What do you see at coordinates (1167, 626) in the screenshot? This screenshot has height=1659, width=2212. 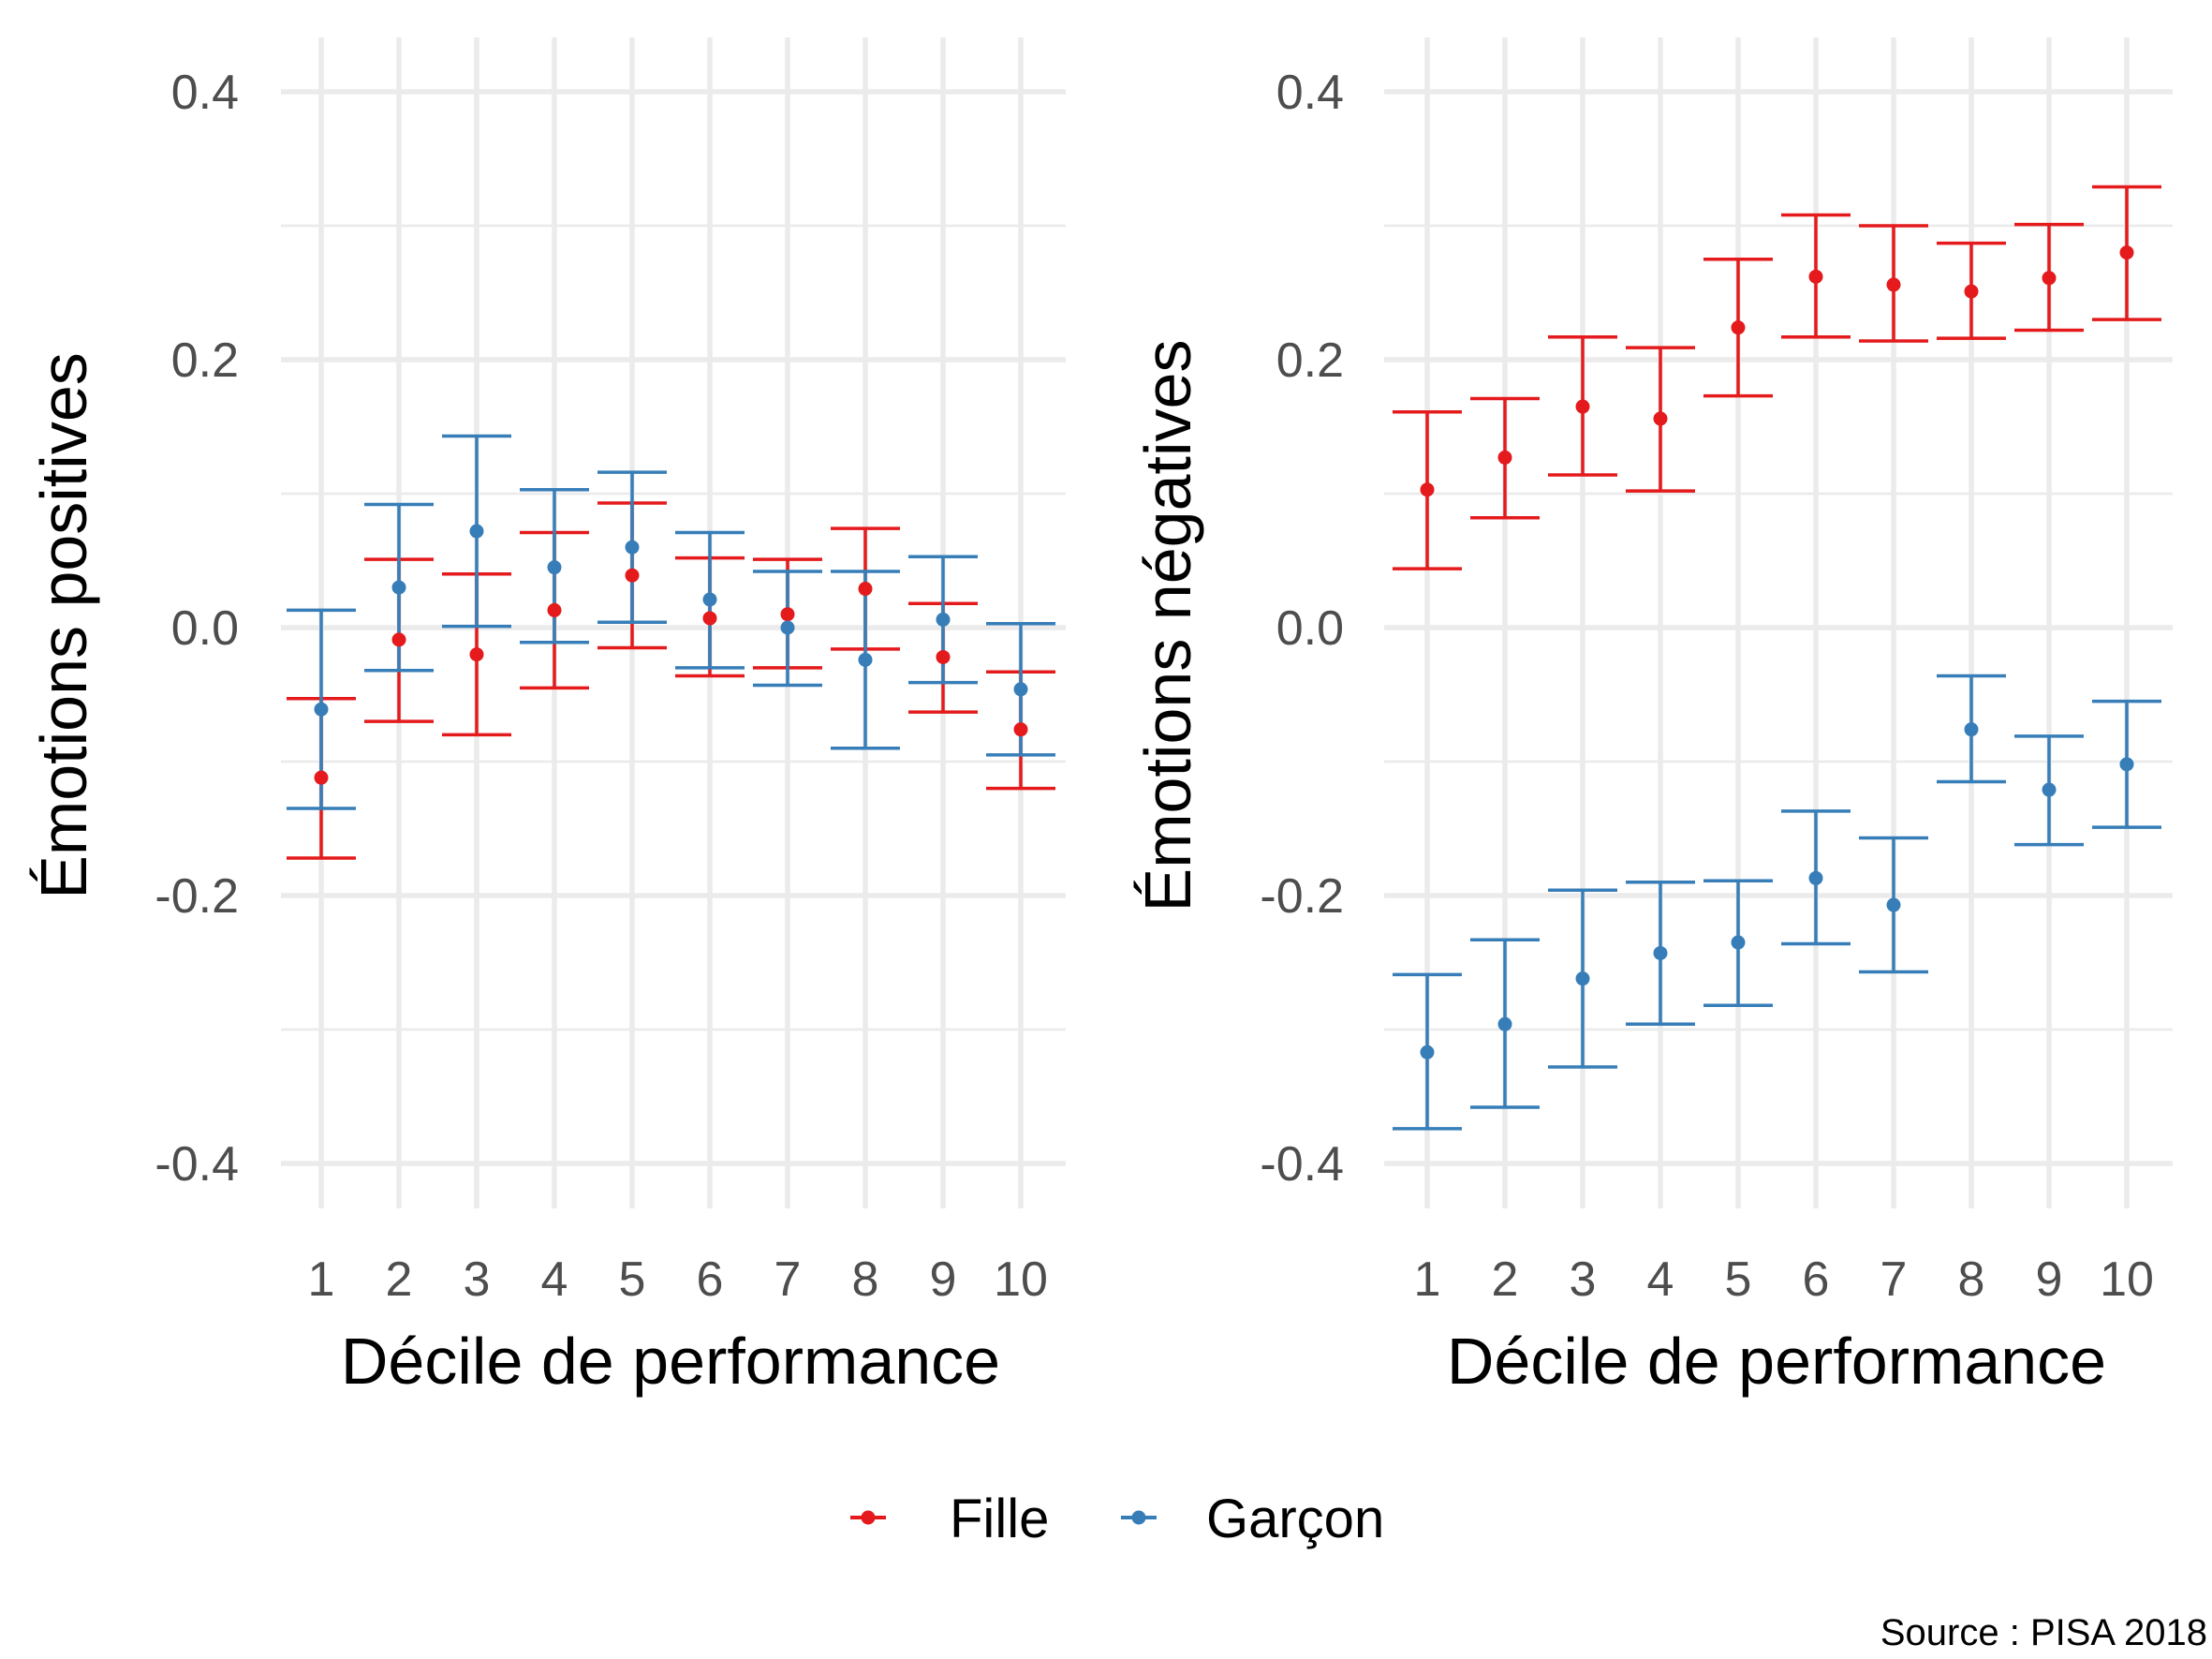 I see `y-axis-title: Émotions négatives` at bounding box center [1167, 626].